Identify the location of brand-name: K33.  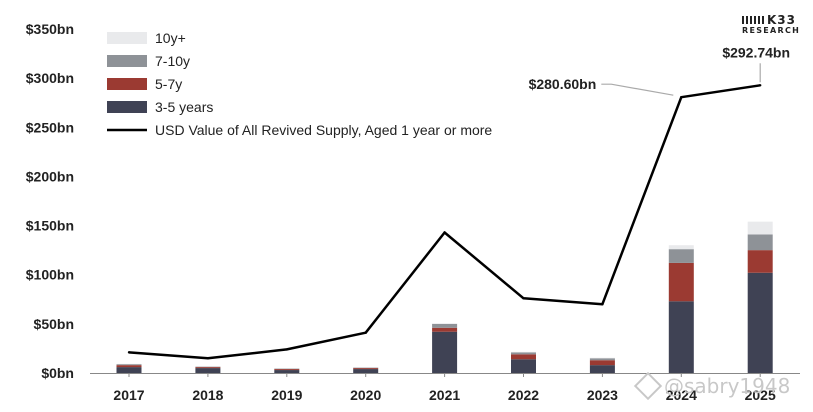
(781, 20).